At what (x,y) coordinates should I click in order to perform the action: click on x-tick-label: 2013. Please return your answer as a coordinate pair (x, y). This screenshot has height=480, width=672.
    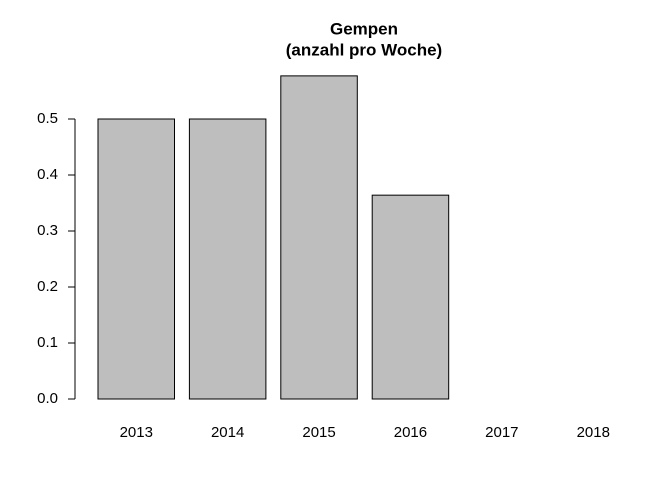
    Looking at the image, I should click on (136, 432).